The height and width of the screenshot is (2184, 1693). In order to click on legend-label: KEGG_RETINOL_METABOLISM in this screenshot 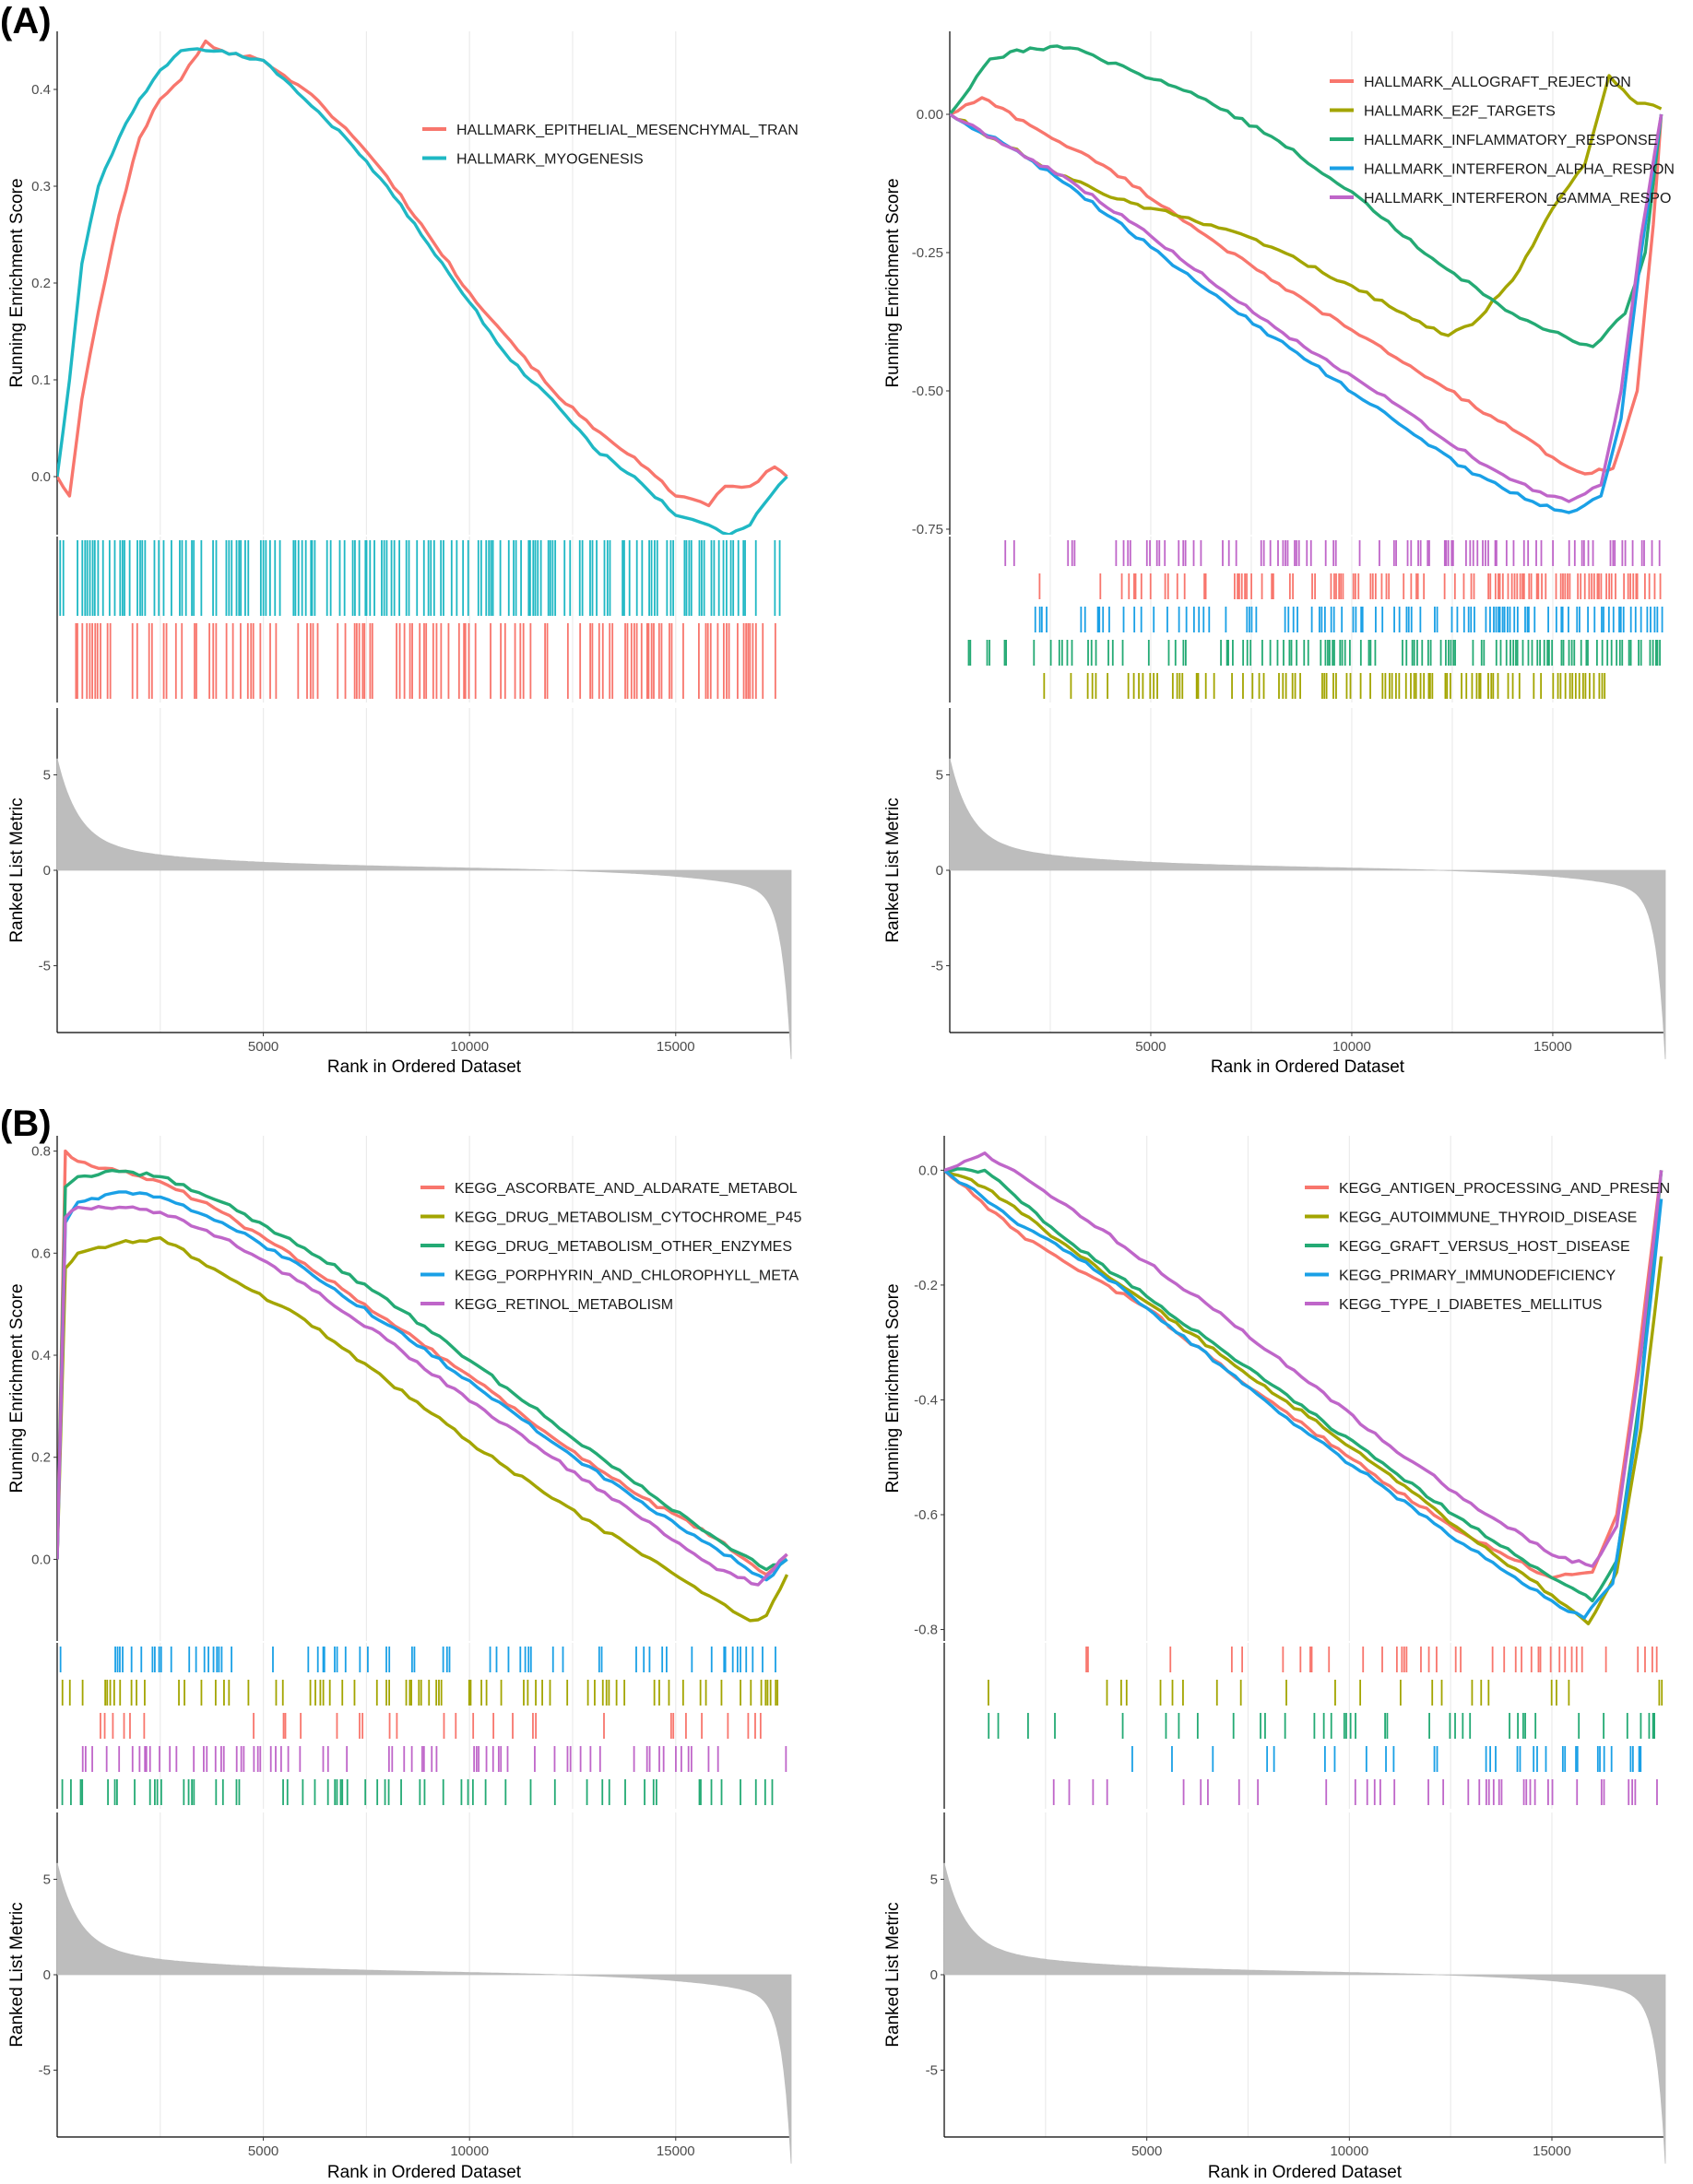, I will do `click(564, 1305)`.